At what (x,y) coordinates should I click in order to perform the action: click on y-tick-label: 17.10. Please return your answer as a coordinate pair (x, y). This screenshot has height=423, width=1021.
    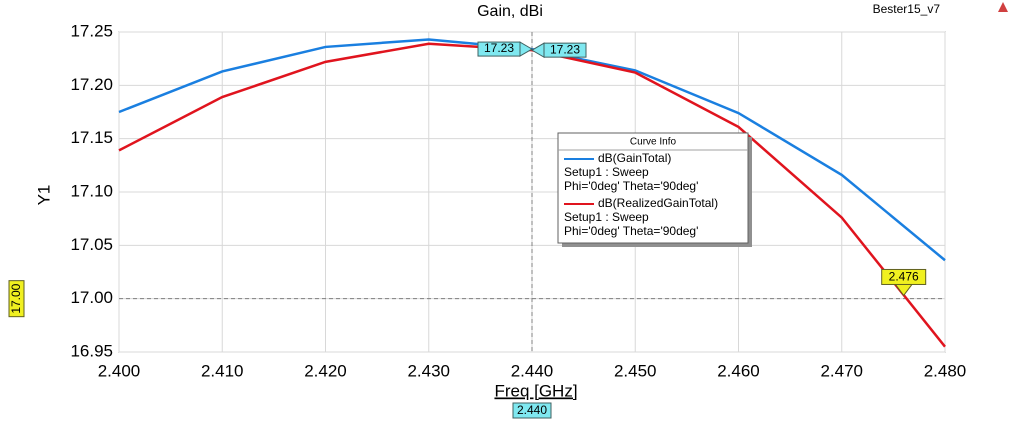
    Looking at the image, I should click on (91, 190).